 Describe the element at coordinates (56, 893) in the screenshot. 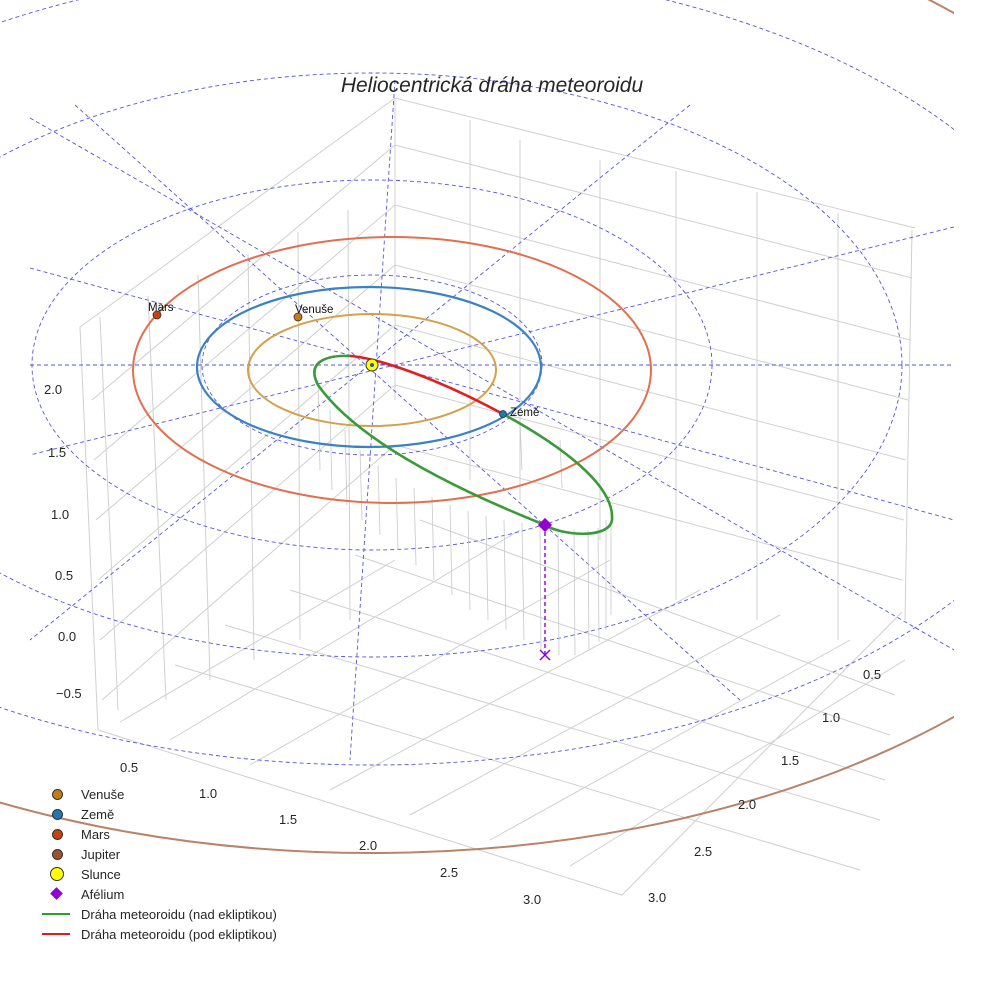

I see `diamond-icon` at that location.